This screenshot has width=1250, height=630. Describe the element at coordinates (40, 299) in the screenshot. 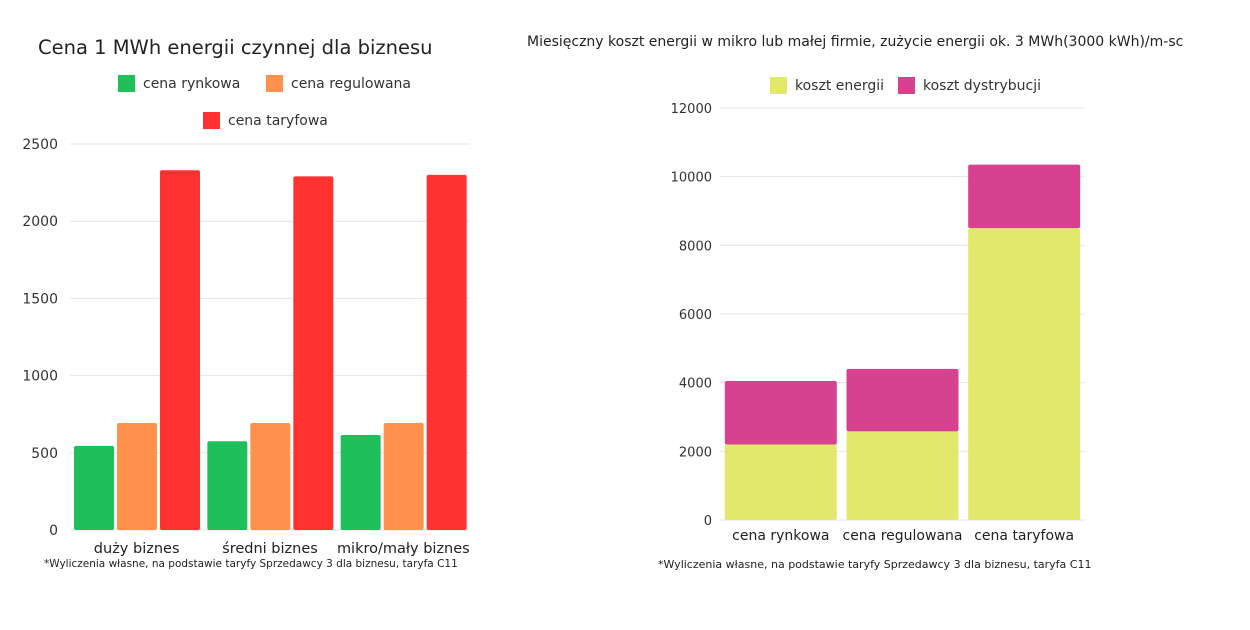

I see `y-tick-label: 1500` at that location.